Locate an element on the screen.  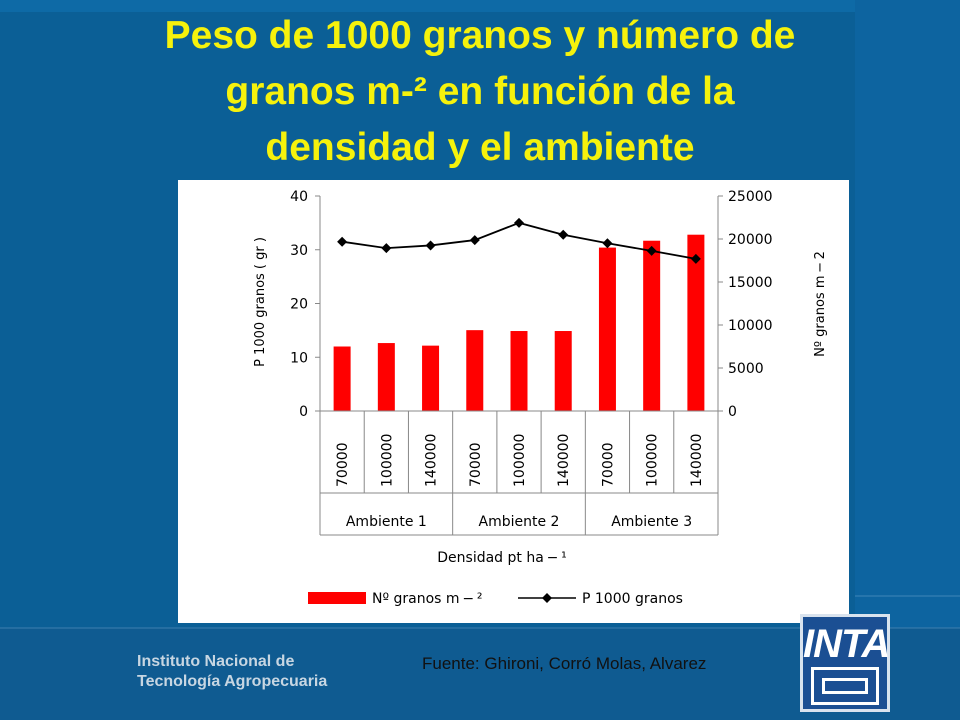
institution-line-2: Tecnología Agropecuaria is located at coordinates (232, 681).